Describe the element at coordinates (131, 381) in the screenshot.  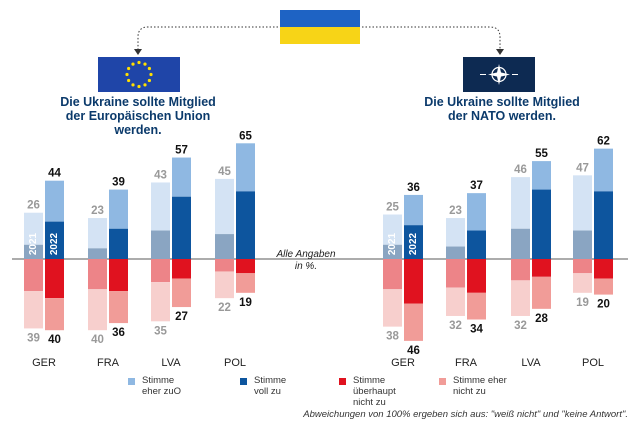
I see `legend-swatch-agree-rather` at that location.